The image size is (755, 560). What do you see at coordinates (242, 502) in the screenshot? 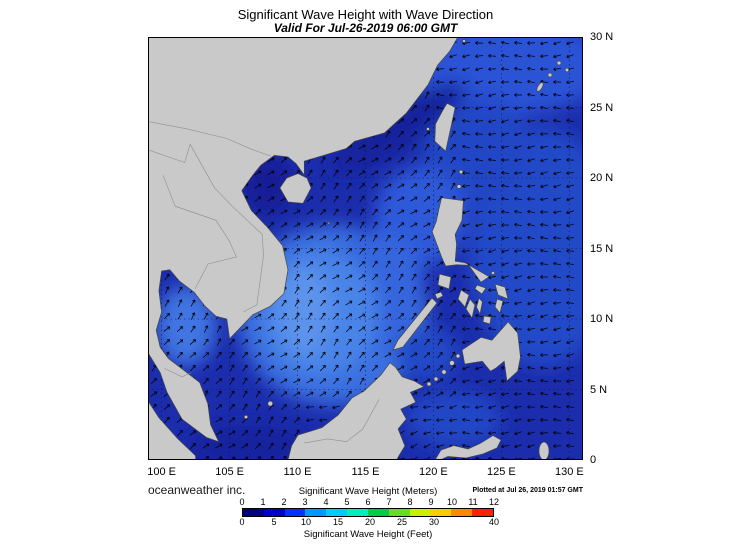
I see `meters-tick: 0` at bounding box center [242, 502].